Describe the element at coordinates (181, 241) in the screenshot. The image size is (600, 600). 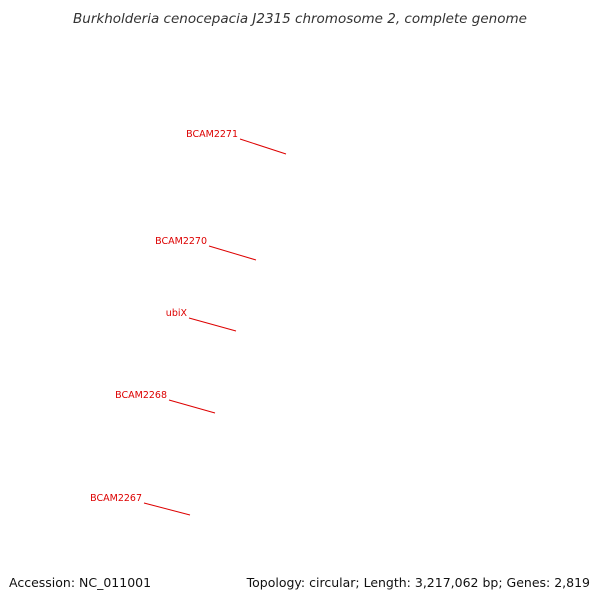
I see `gene-label: BCAM2270` at that location.